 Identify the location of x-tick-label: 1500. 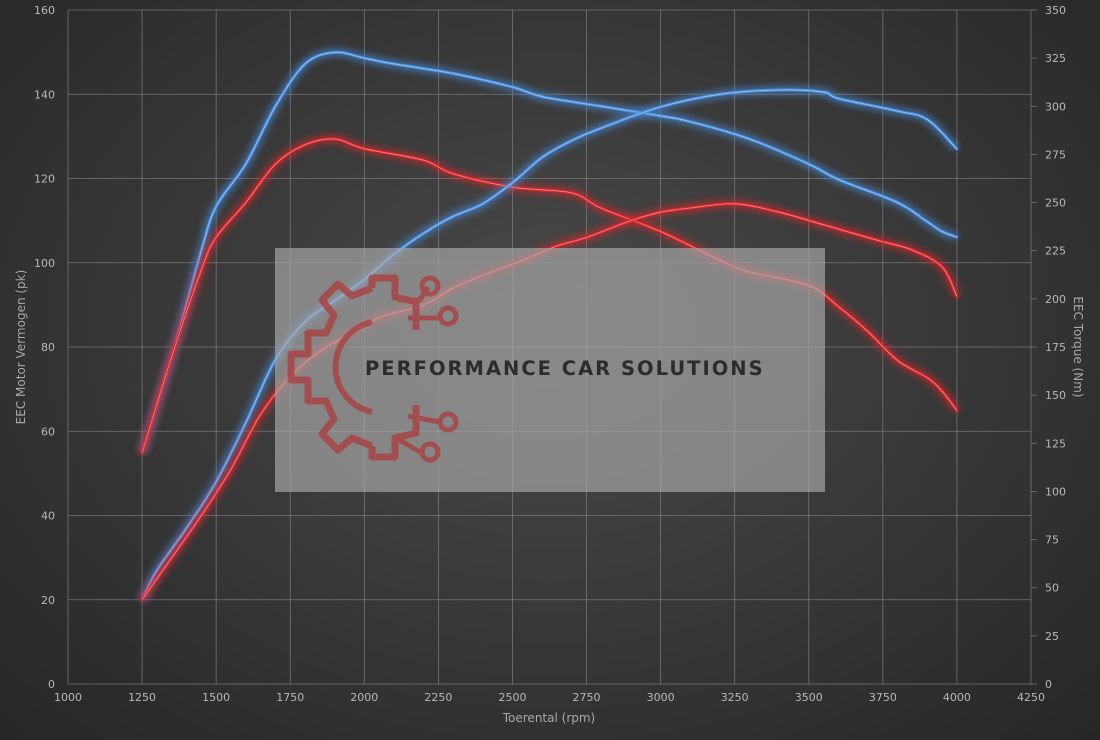
(216, 697).